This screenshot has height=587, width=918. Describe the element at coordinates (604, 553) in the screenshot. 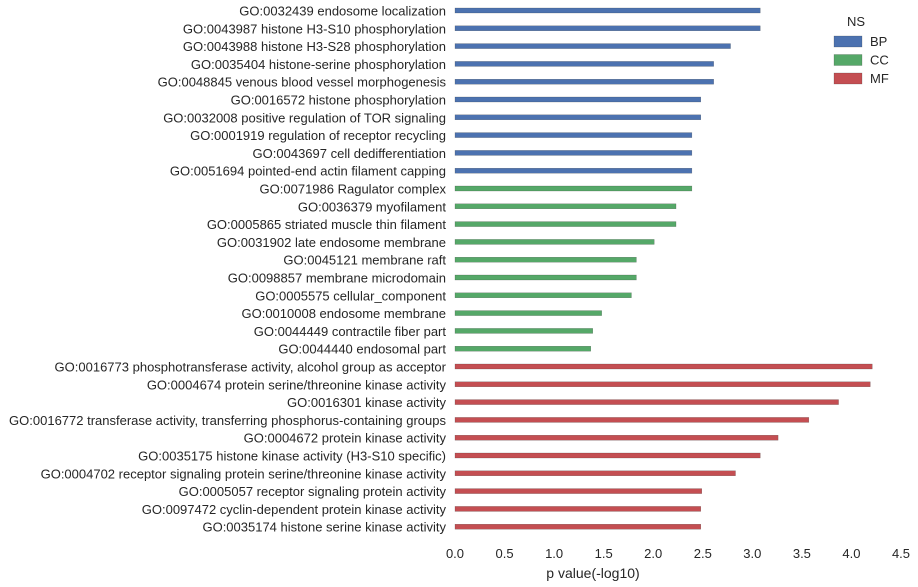

I see `x-tick-label: 1.5` at that location.